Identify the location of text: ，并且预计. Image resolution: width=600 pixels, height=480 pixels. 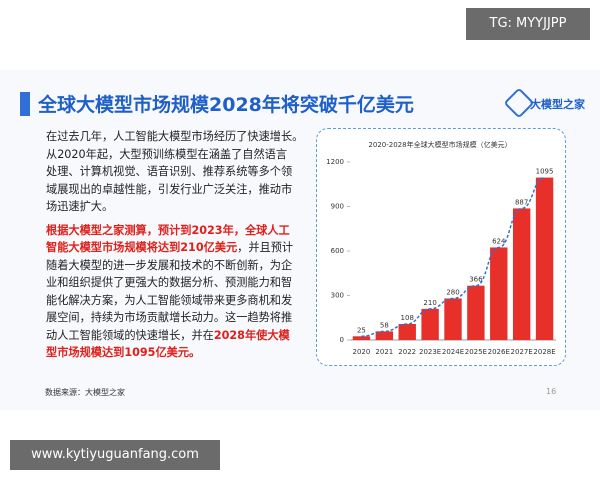
(265, 247).